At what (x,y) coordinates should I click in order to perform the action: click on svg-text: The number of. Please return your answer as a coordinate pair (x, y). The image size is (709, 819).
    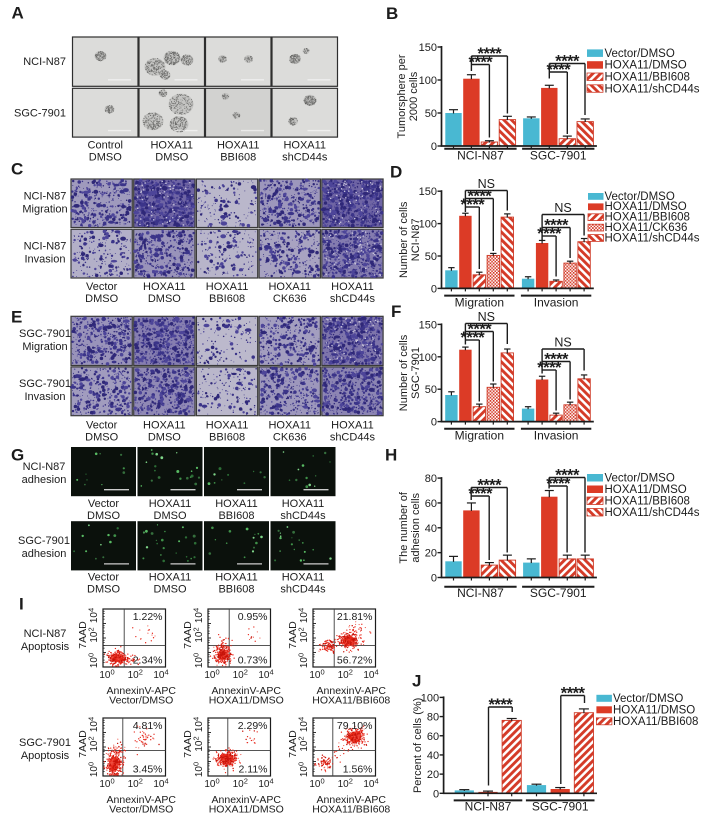
    Looking at the image, I should click on (404, 527).